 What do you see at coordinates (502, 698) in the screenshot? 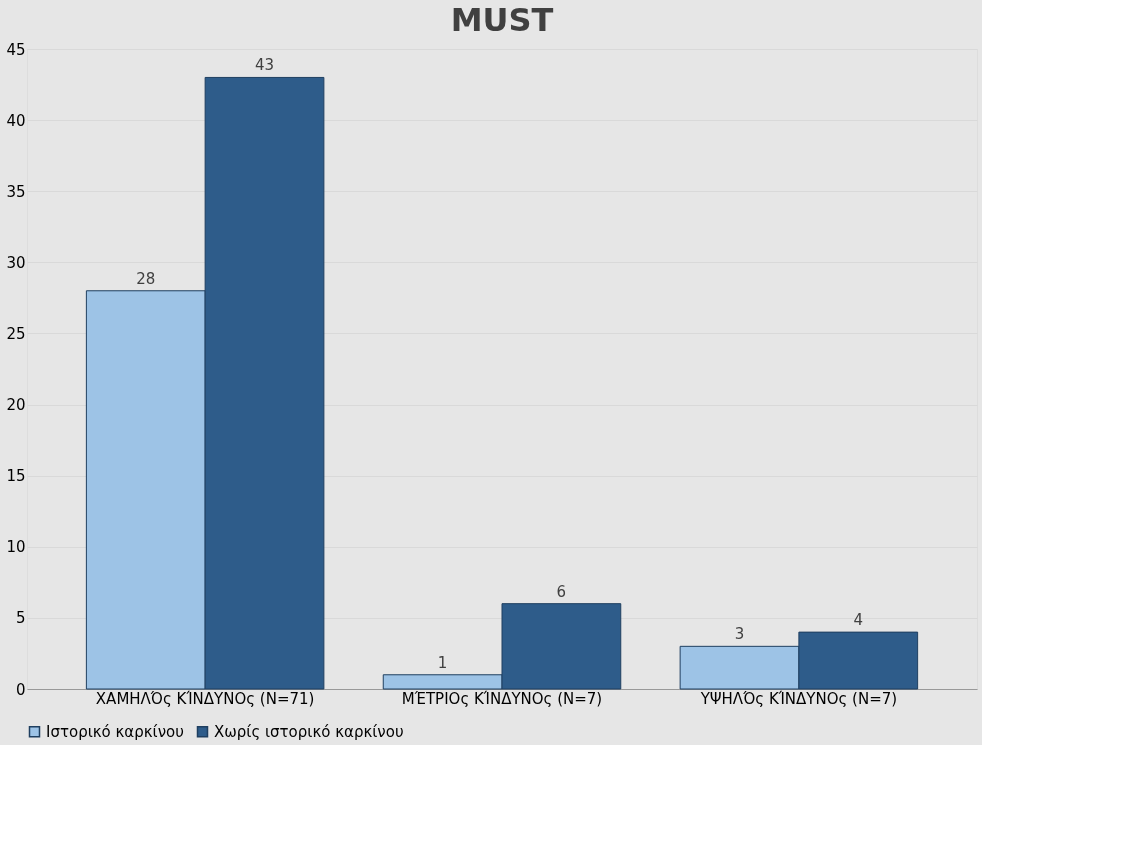
I see `x-tick-label: ΜΈΤΡΙΟς ΚΊΝΔΥΝΟς (N=7)` at bounding box center [502, 698].